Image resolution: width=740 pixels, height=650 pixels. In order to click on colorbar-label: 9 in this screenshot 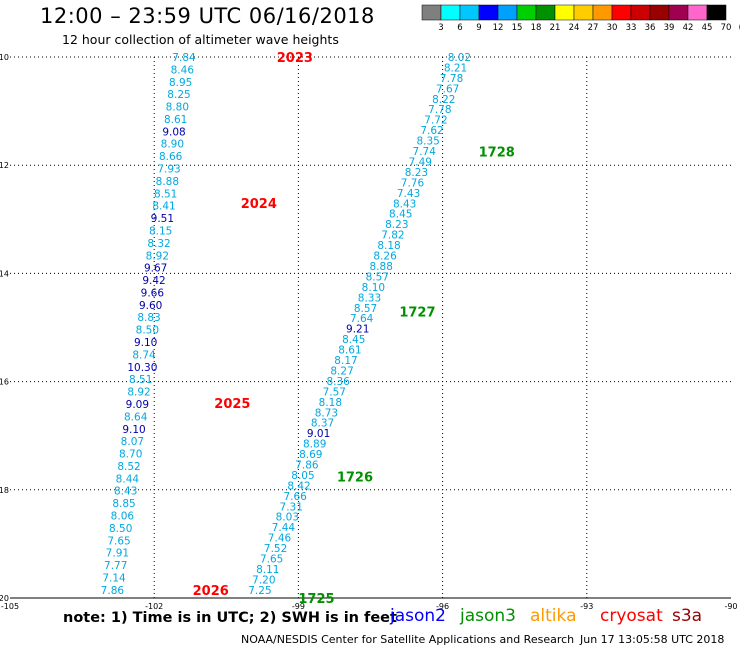, I will do `click(478, 28)`.